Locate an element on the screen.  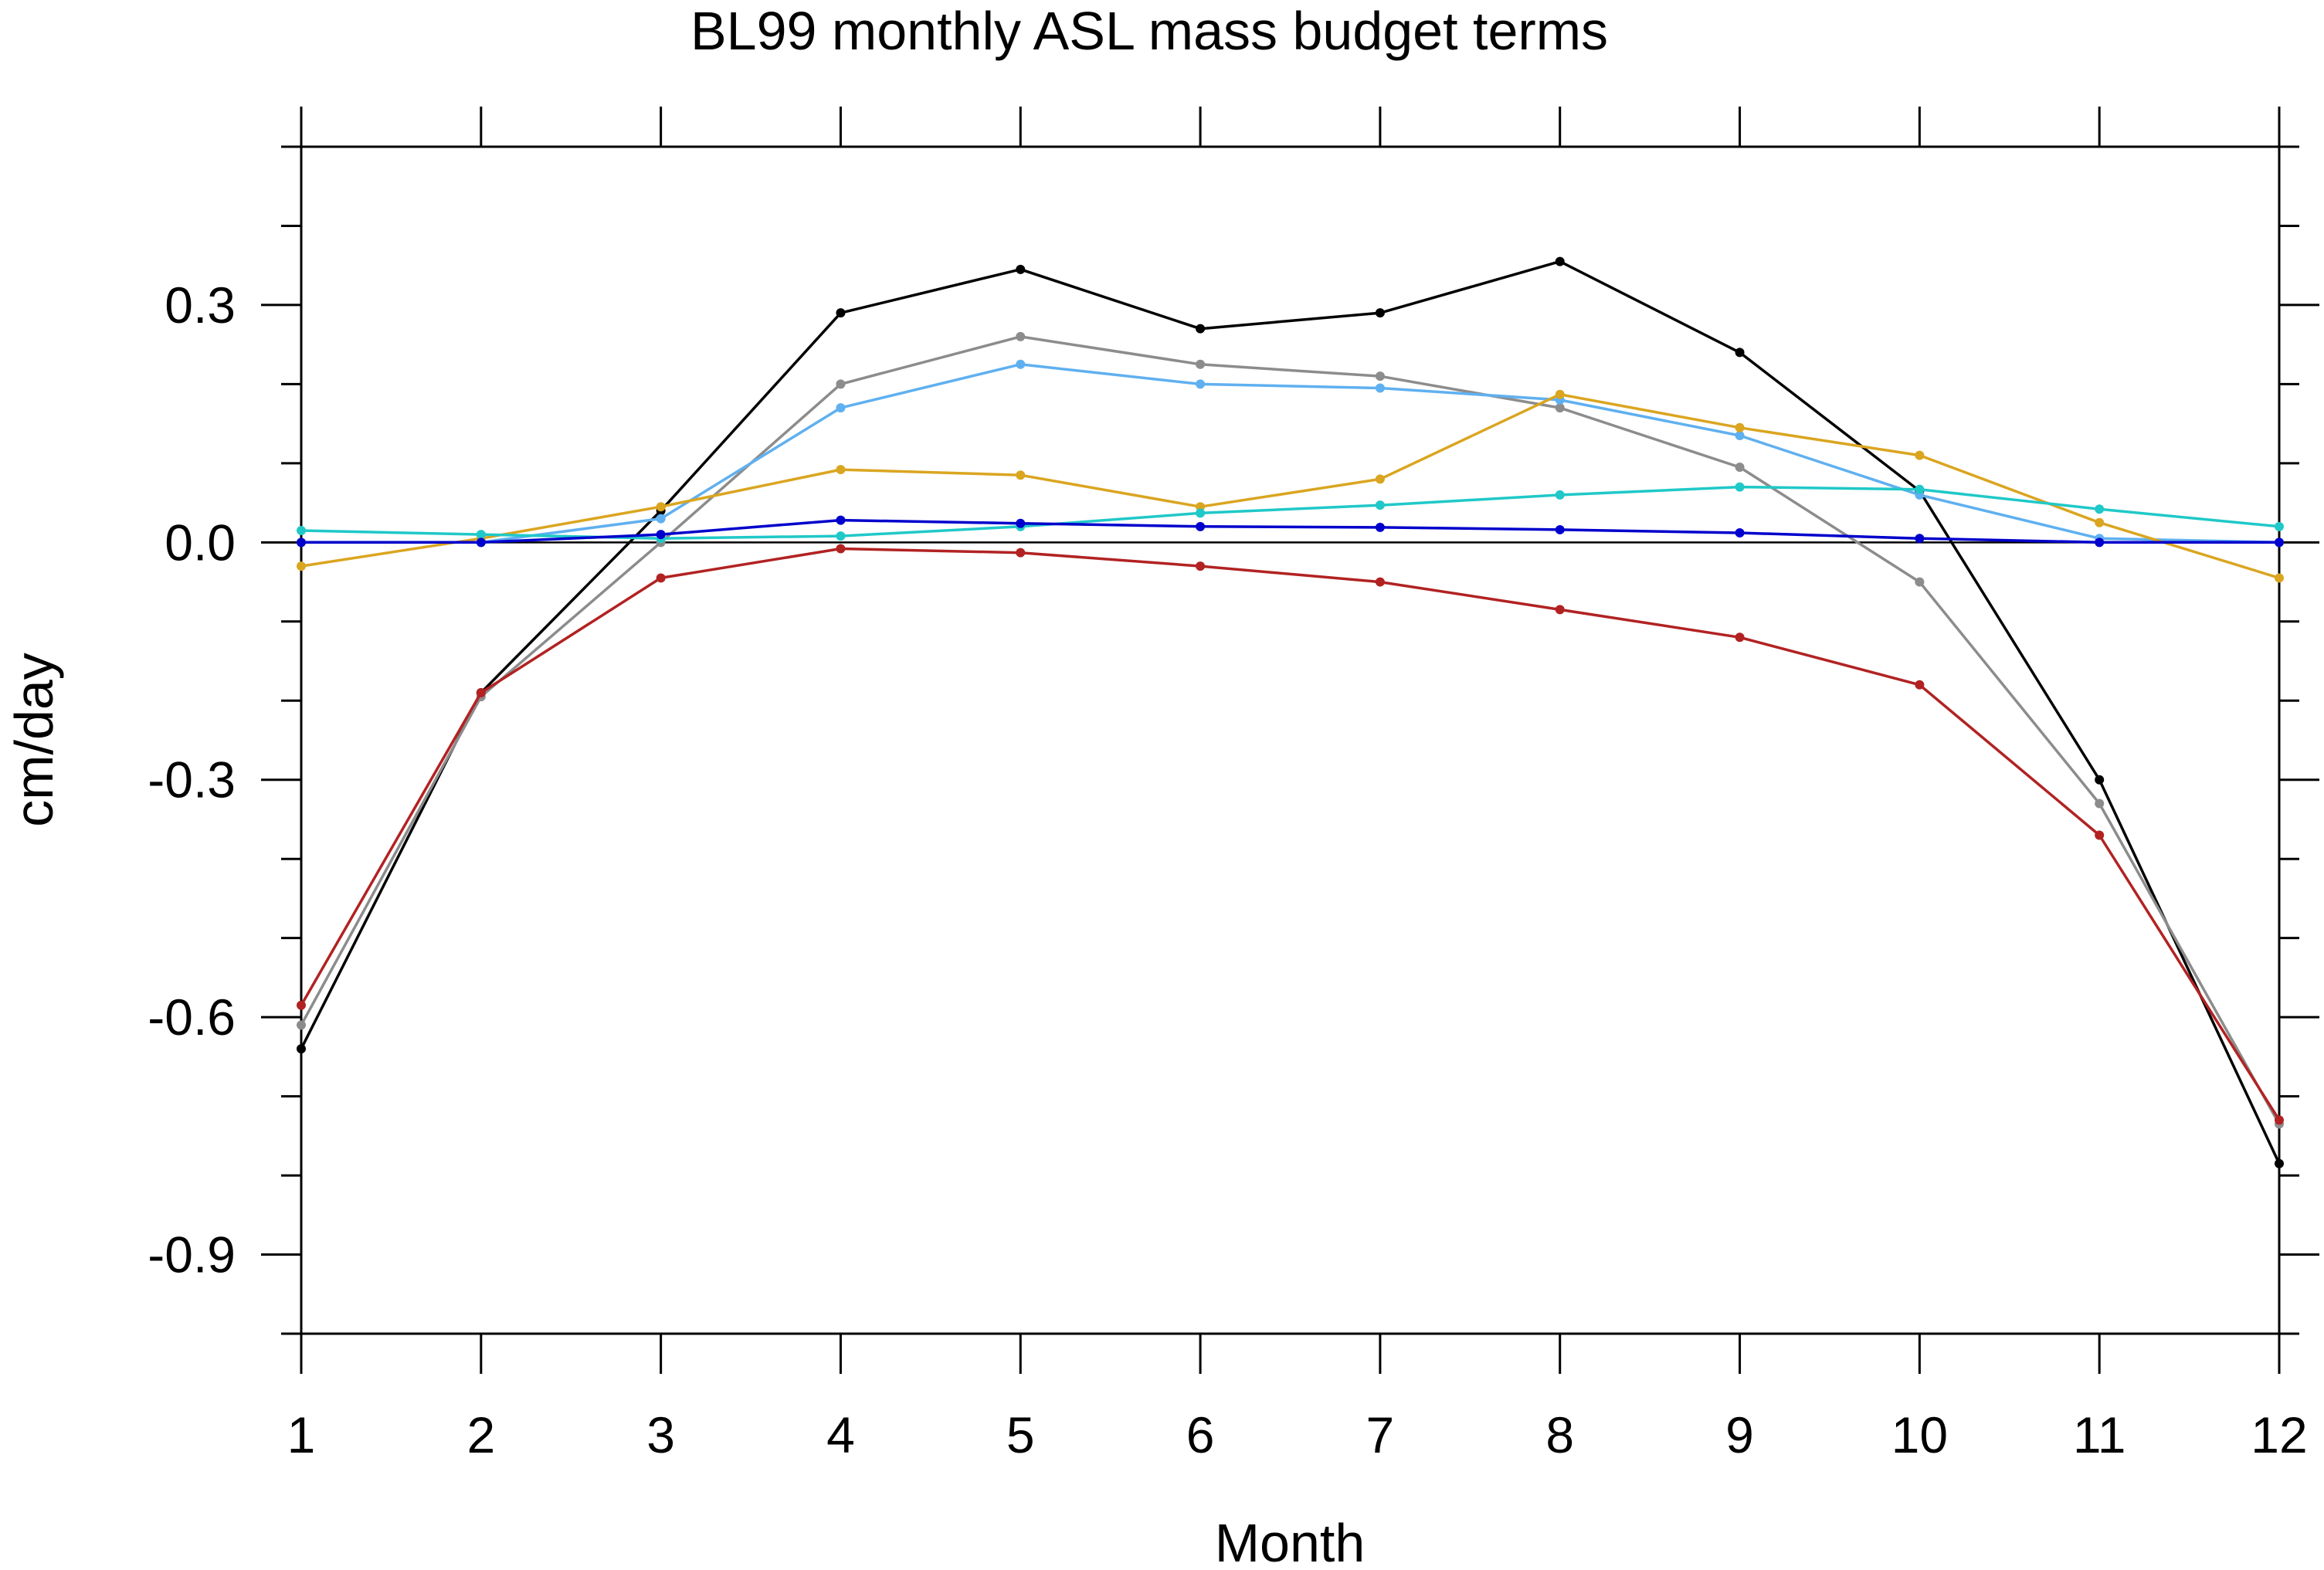
y-tick-label: -0.6 is located at coordinates (192, 1017).